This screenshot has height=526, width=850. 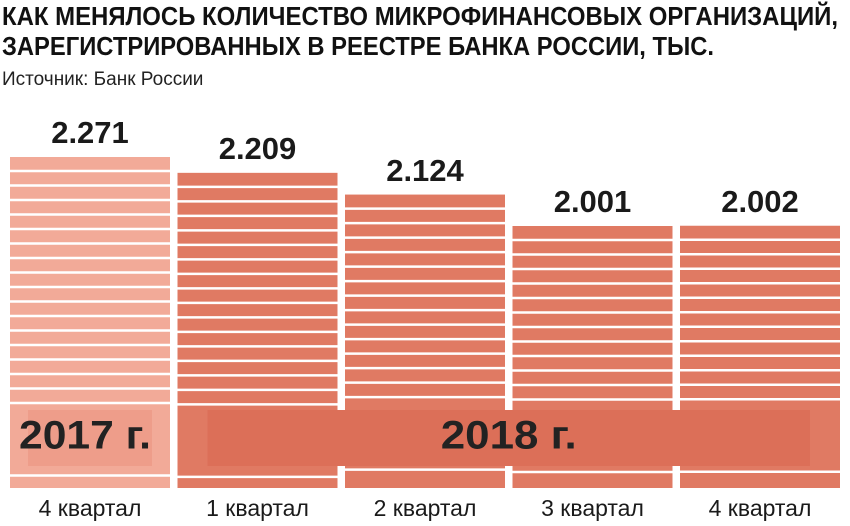 What do you see at coordinates (425, 170) in the screenshot?
I see `value-label: 2.124` at bounding box center [425, 170].